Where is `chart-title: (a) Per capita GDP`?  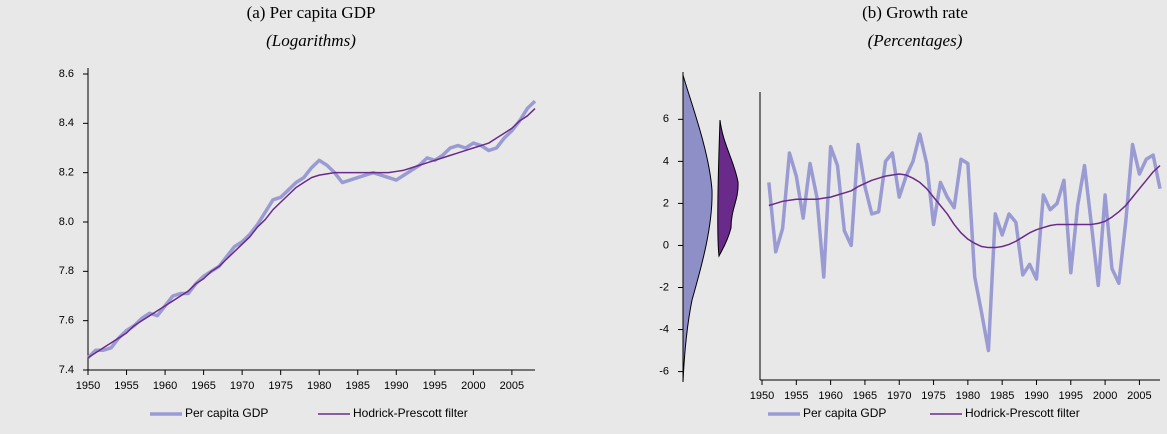
chart-title: (a) Per capita GDP is located at coordinates (311, 12).